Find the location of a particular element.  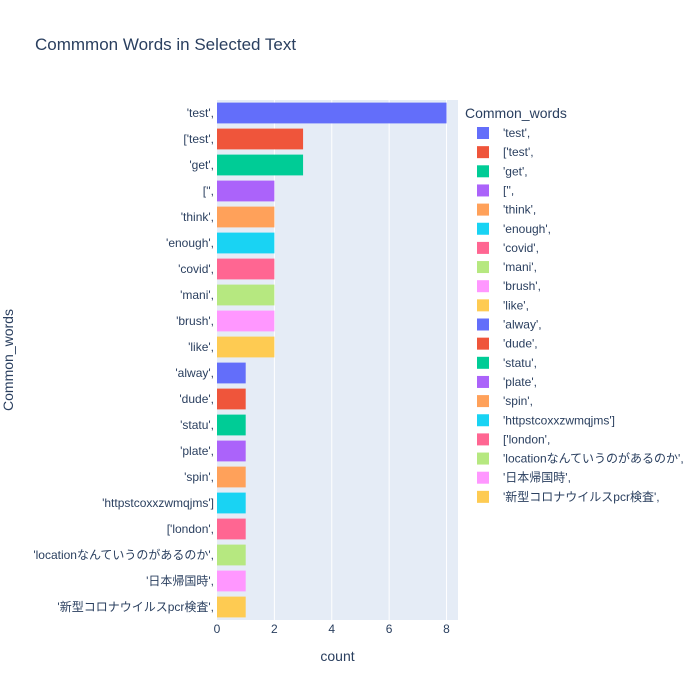

y-tick-label: 'get', is located at coordinates (201, 165).